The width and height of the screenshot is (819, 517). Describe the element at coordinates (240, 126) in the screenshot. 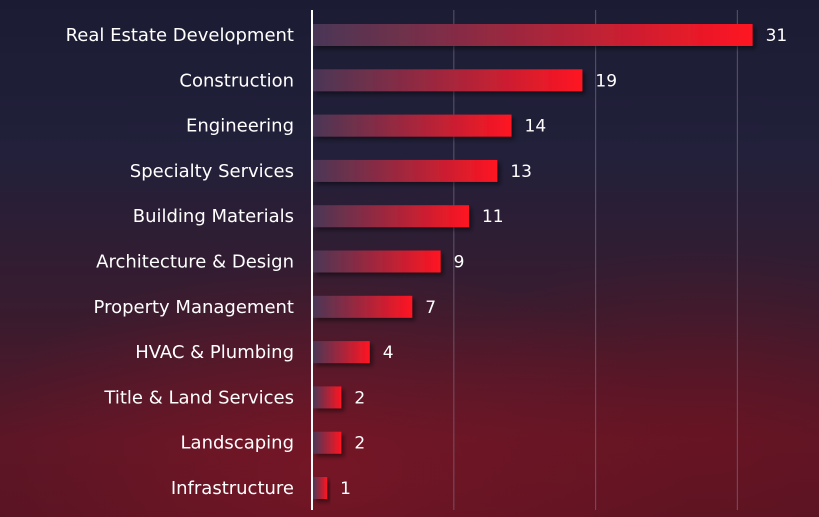

I see `category-label-2: Engineering` at that location.